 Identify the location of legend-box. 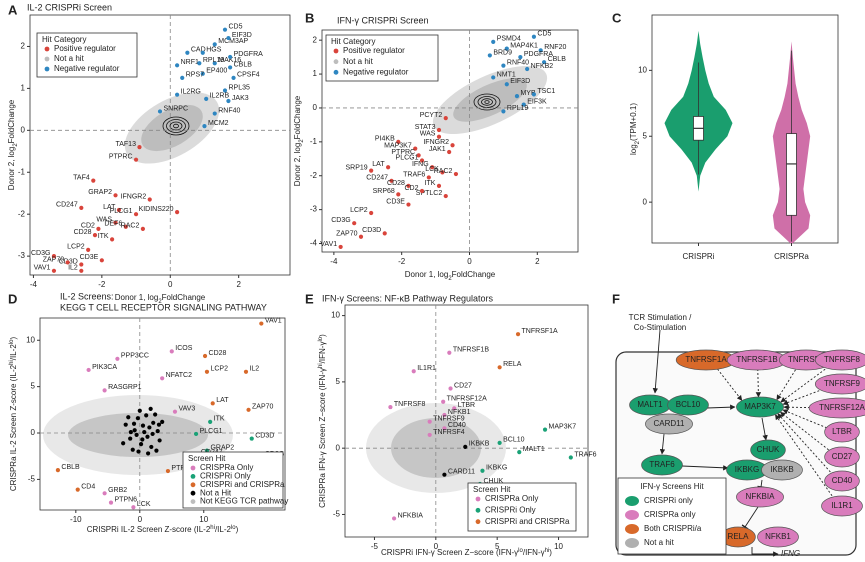
(382, 58).